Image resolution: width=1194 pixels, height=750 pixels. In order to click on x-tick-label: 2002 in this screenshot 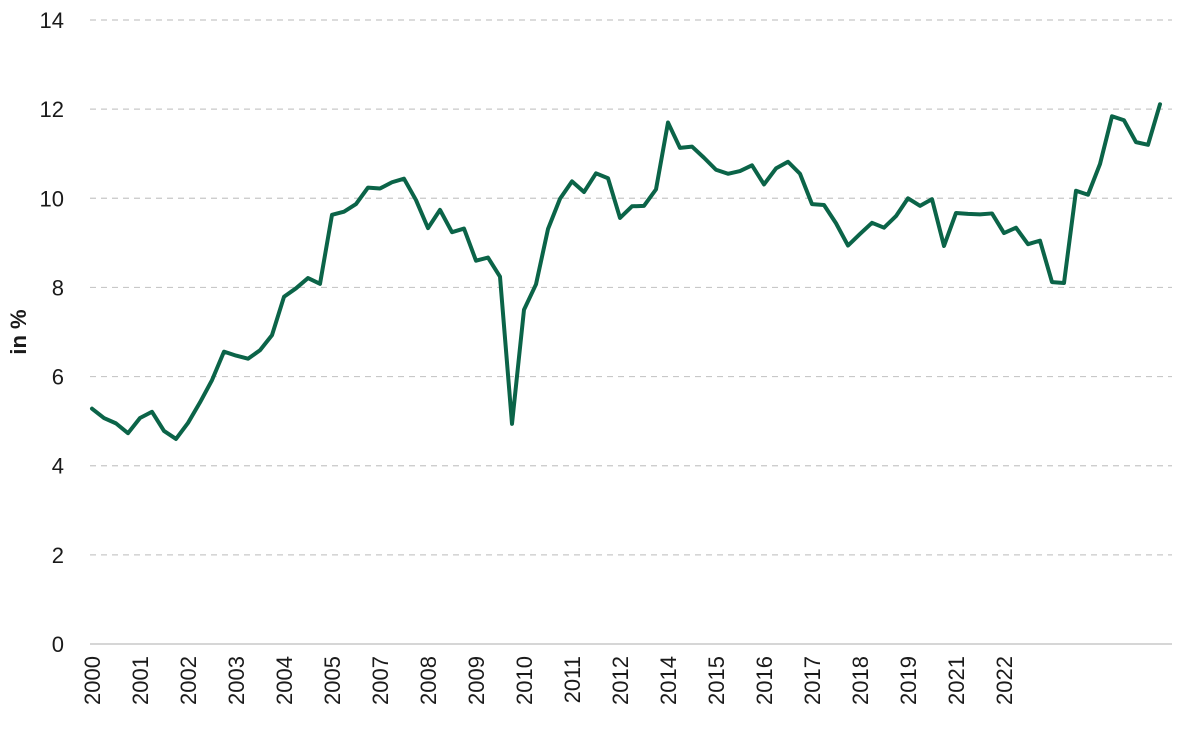, I will do `click(188, 680)`.